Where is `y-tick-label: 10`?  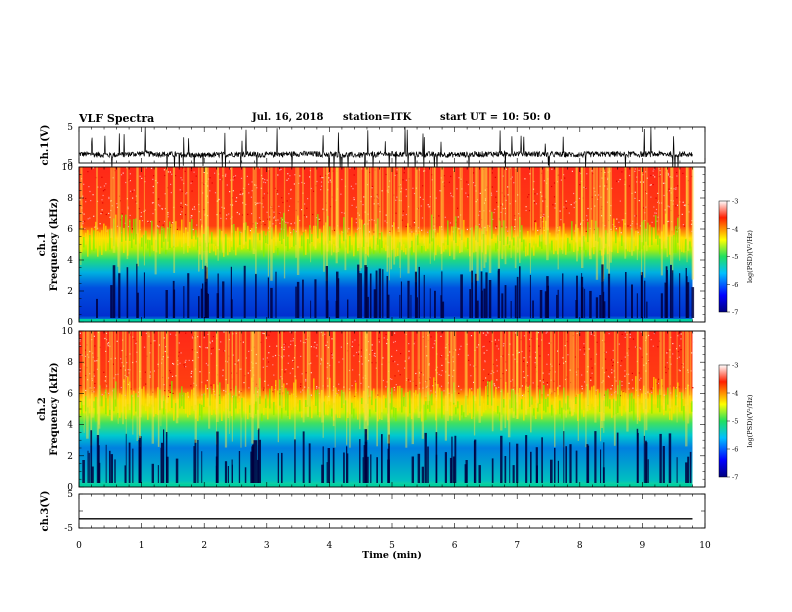 y-tick-label: 10 is located at coordinates (68, 332).